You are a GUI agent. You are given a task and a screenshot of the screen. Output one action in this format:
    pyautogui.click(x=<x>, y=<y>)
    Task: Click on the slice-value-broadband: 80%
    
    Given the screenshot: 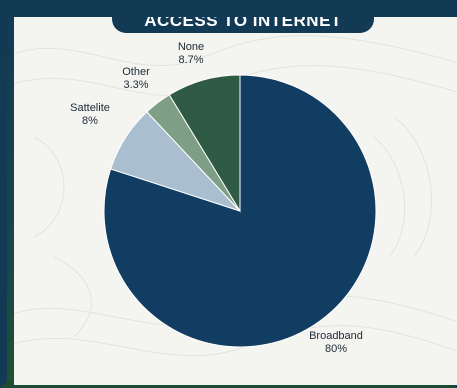 What is the action you would take?
    pyautogui.click(x=336, y=349)
    